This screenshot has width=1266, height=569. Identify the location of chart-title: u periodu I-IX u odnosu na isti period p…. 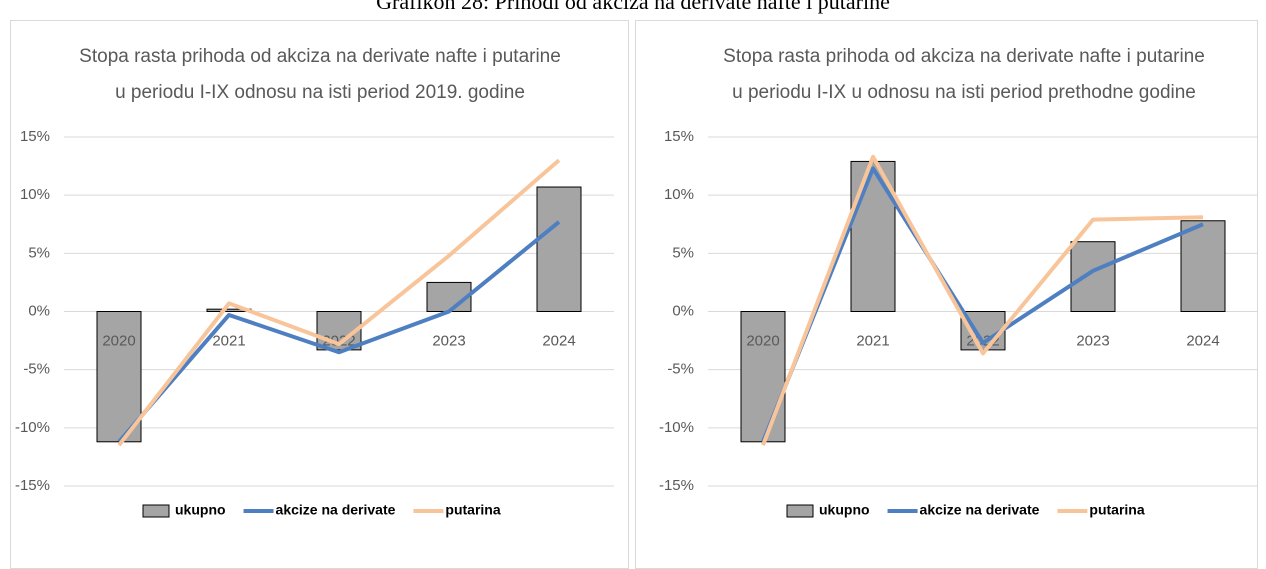
(964, 92).